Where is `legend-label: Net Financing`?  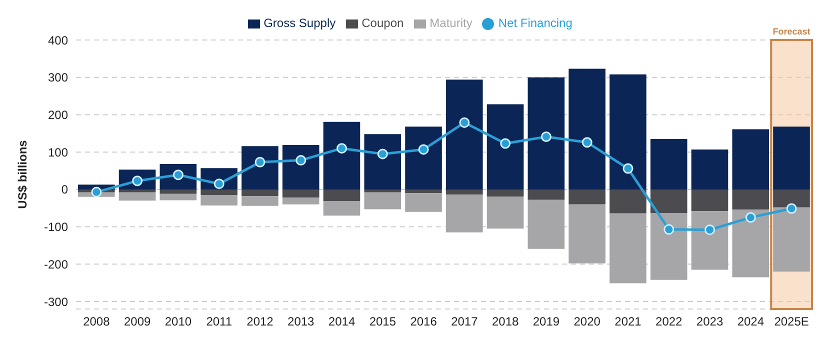 legend-label: Net Financing is located at coordinates (535, 23).